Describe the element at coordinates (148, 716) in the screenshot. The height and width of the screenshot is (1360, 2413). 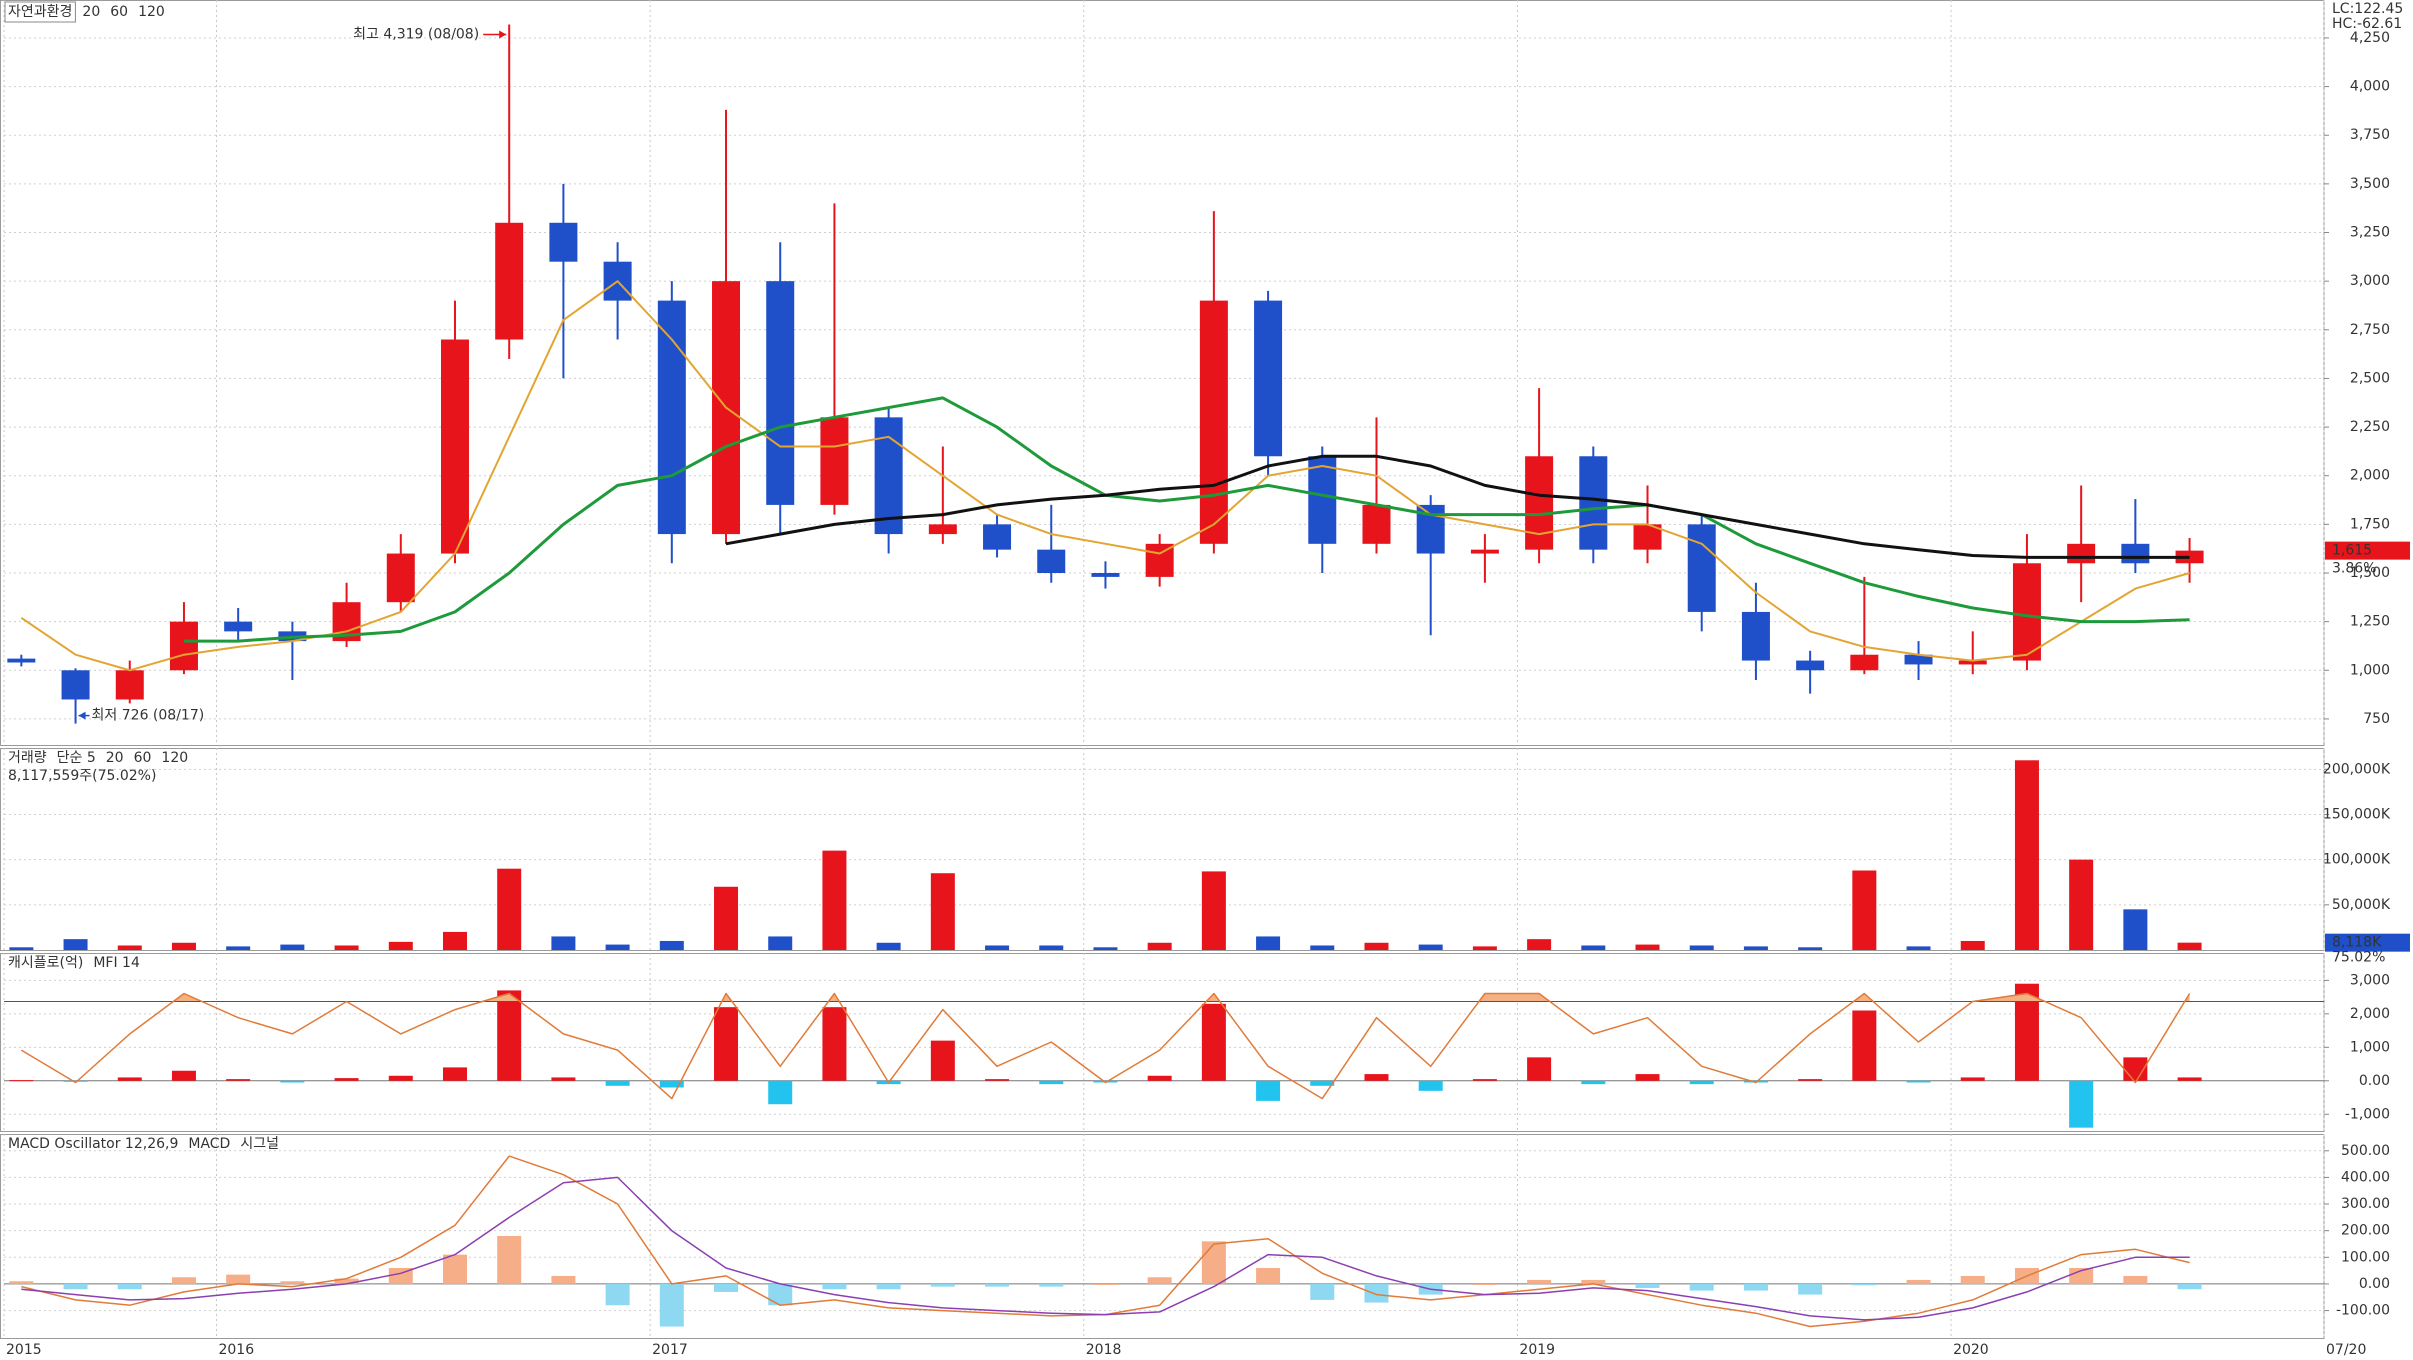
I see `annotation: 최저 726 (08/17)` at that location.